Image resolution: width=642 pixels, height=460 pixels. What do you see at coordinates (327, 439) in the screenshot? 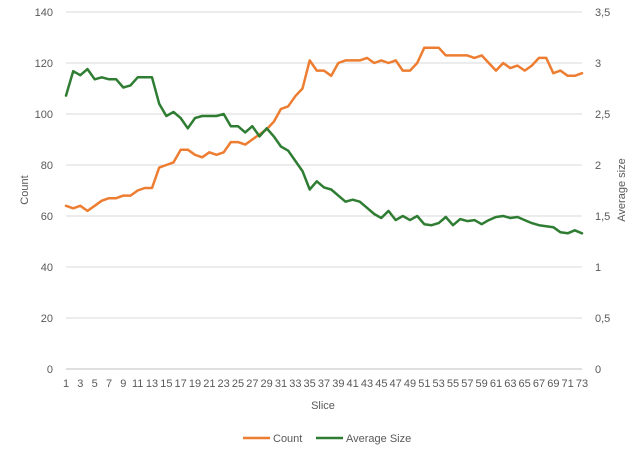
I see `legend: Count Average Size` at bounding box center [327, 439].